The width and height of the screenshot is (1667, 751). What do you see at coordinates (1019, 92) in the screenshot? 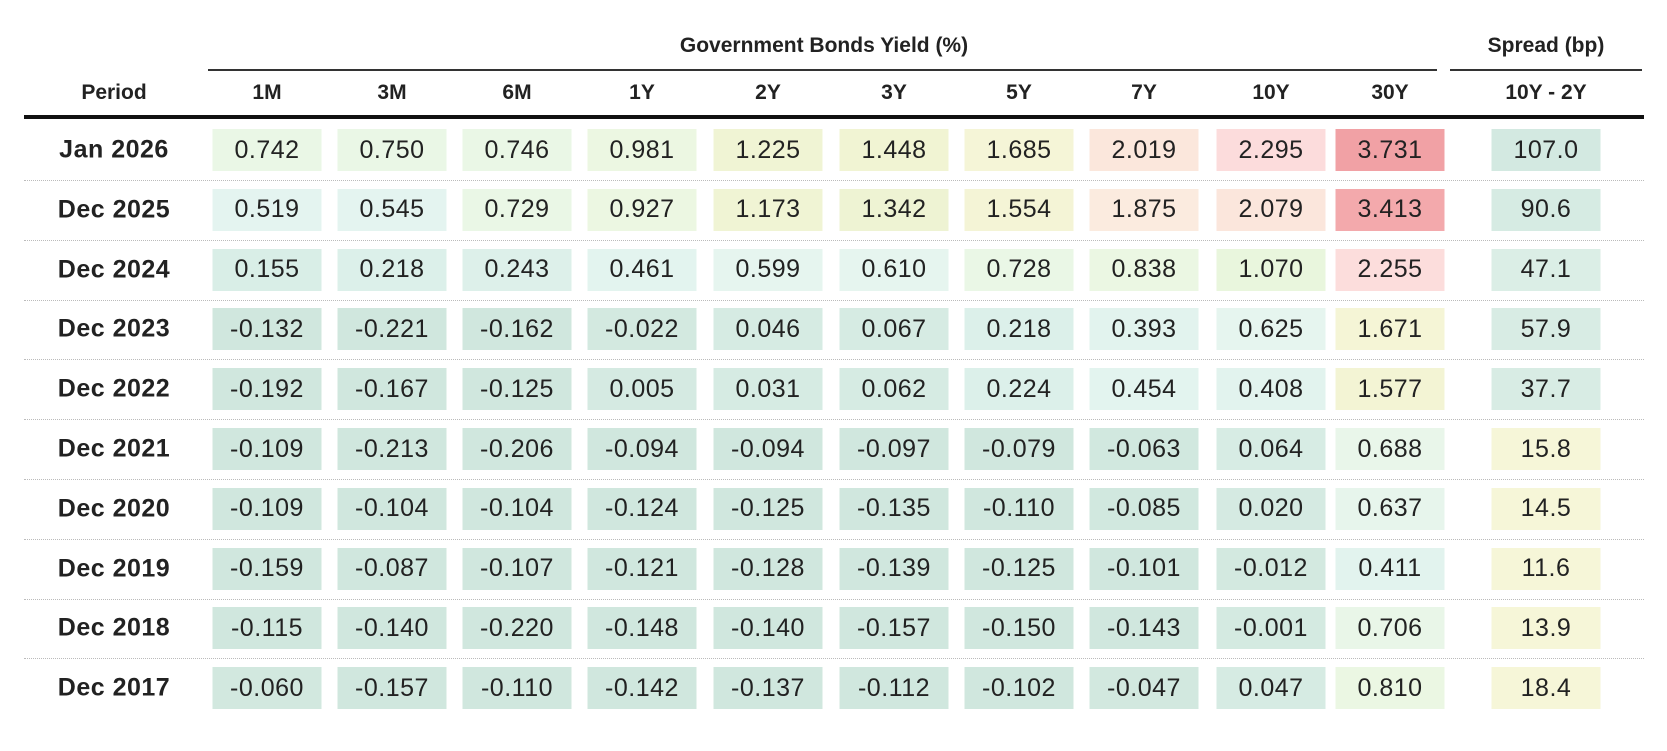
I see `column-header: 5Y` at bounding box center [1019, 92].